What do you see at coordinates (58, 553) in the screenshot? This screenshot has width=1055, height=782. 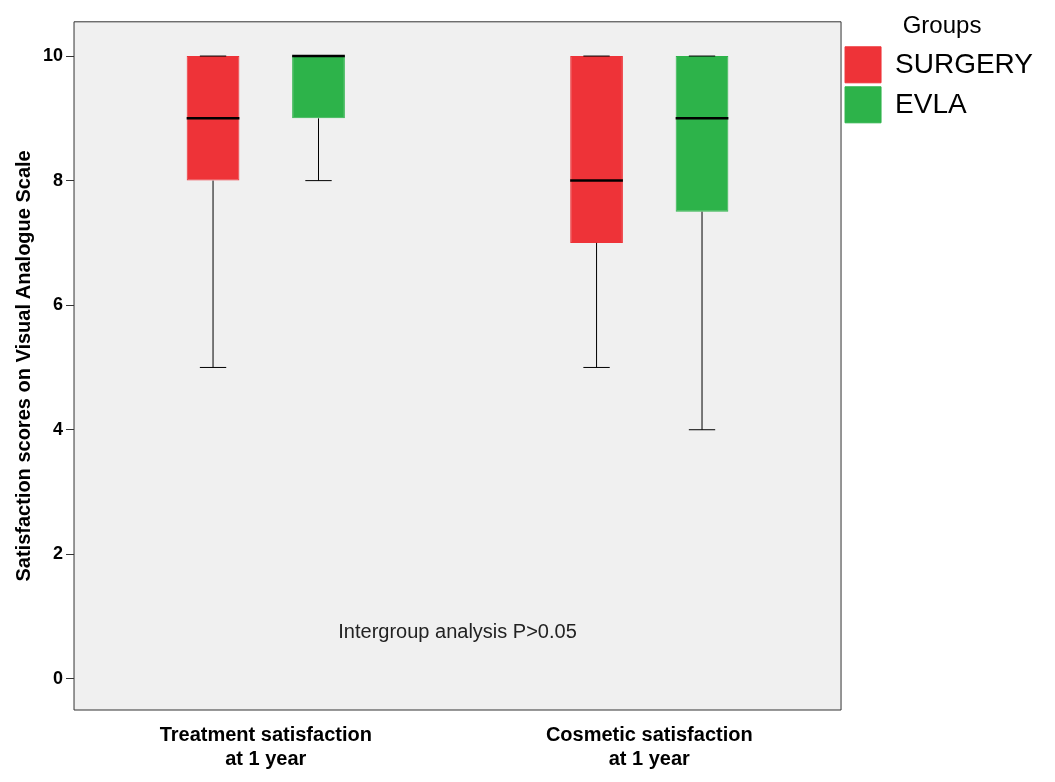 I see `y-tick-label: 2` at bounding box center [58, 553].